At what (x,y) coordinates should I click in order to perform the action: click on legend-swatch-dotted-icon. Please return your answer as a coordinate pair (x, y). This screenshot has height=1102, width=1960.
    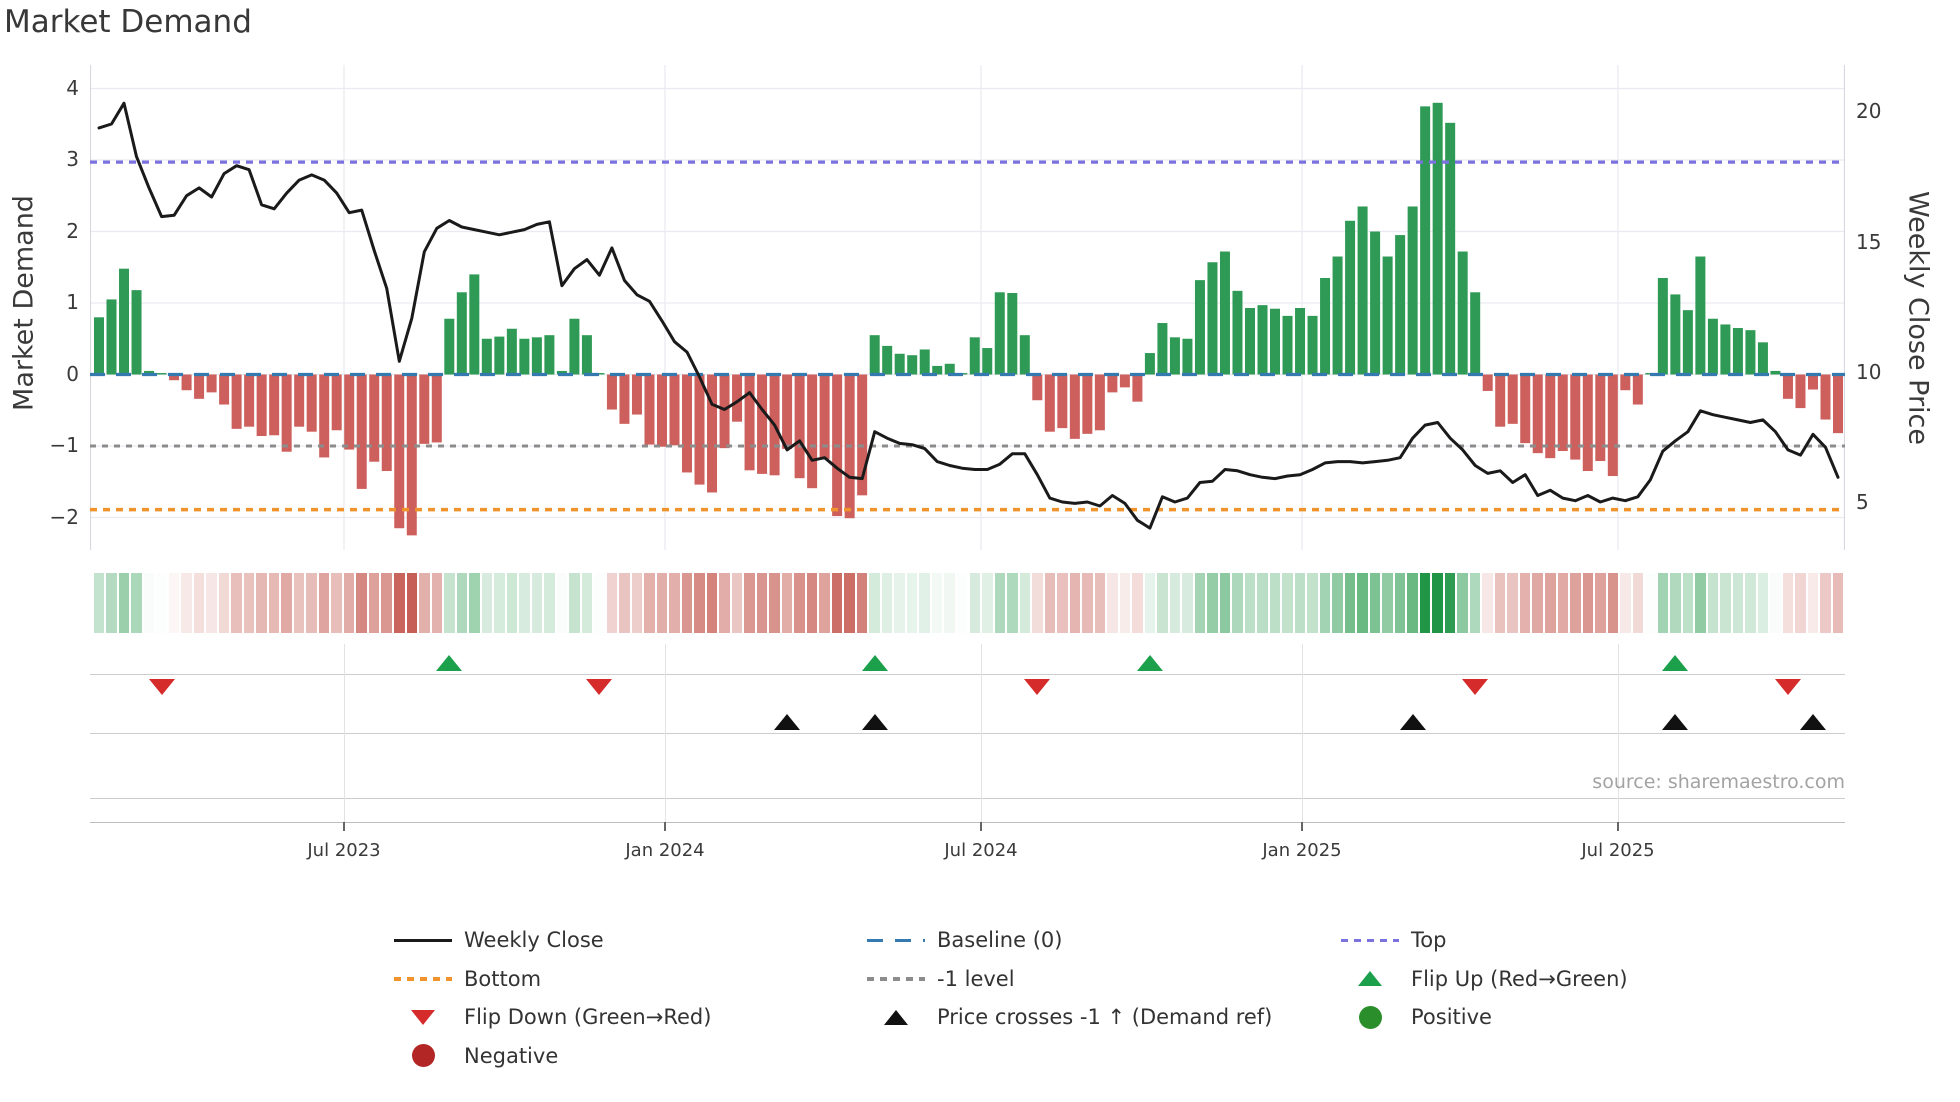
    Looking at the image, I should click on (1370, 940).